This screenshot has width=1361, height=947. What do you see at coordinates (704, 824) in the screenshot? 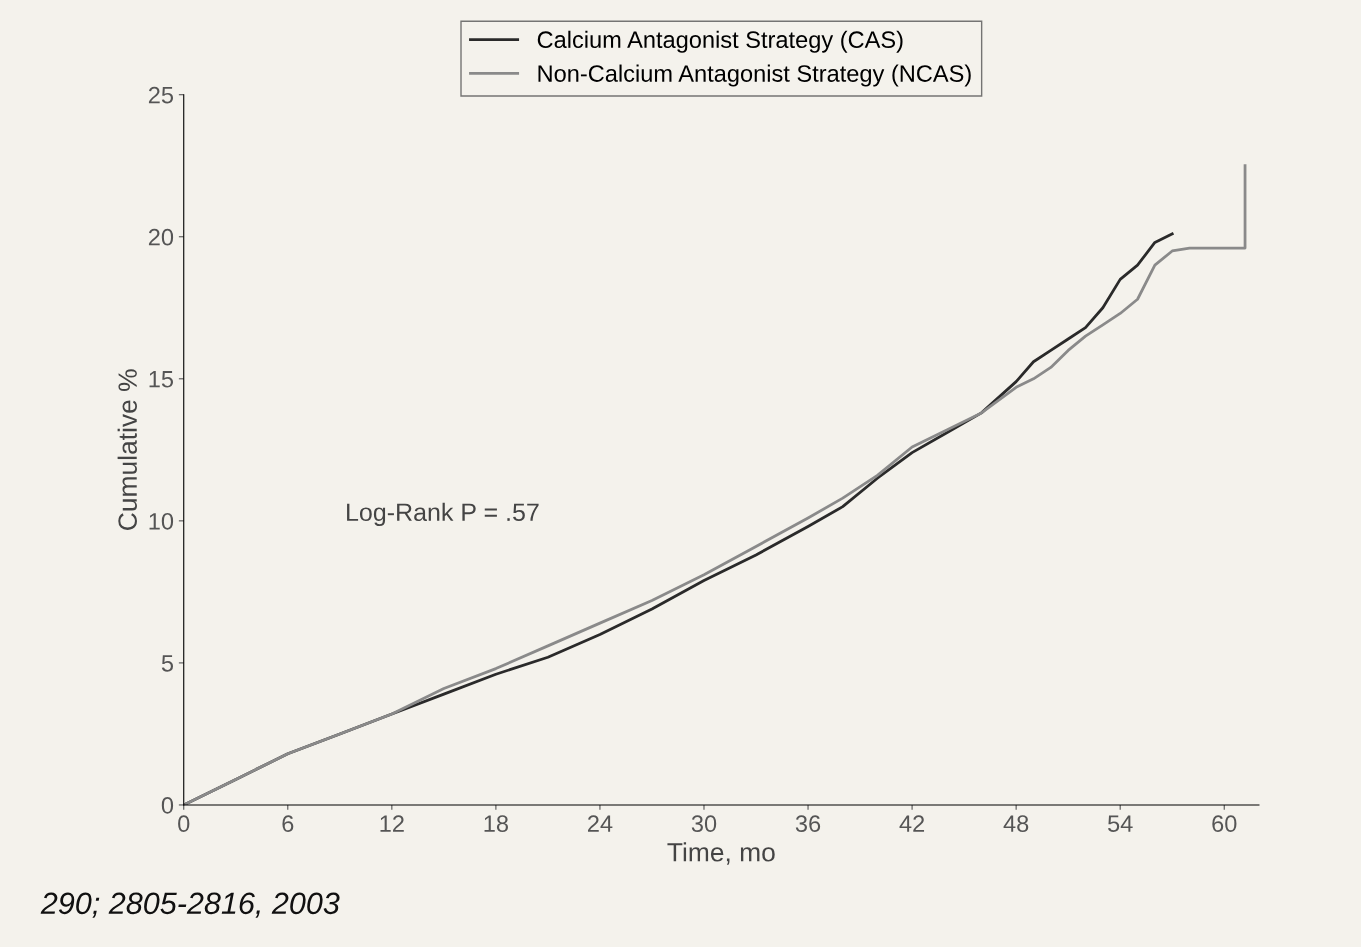
I see `x-tick-label: 30` at bounding box center [704, 824].